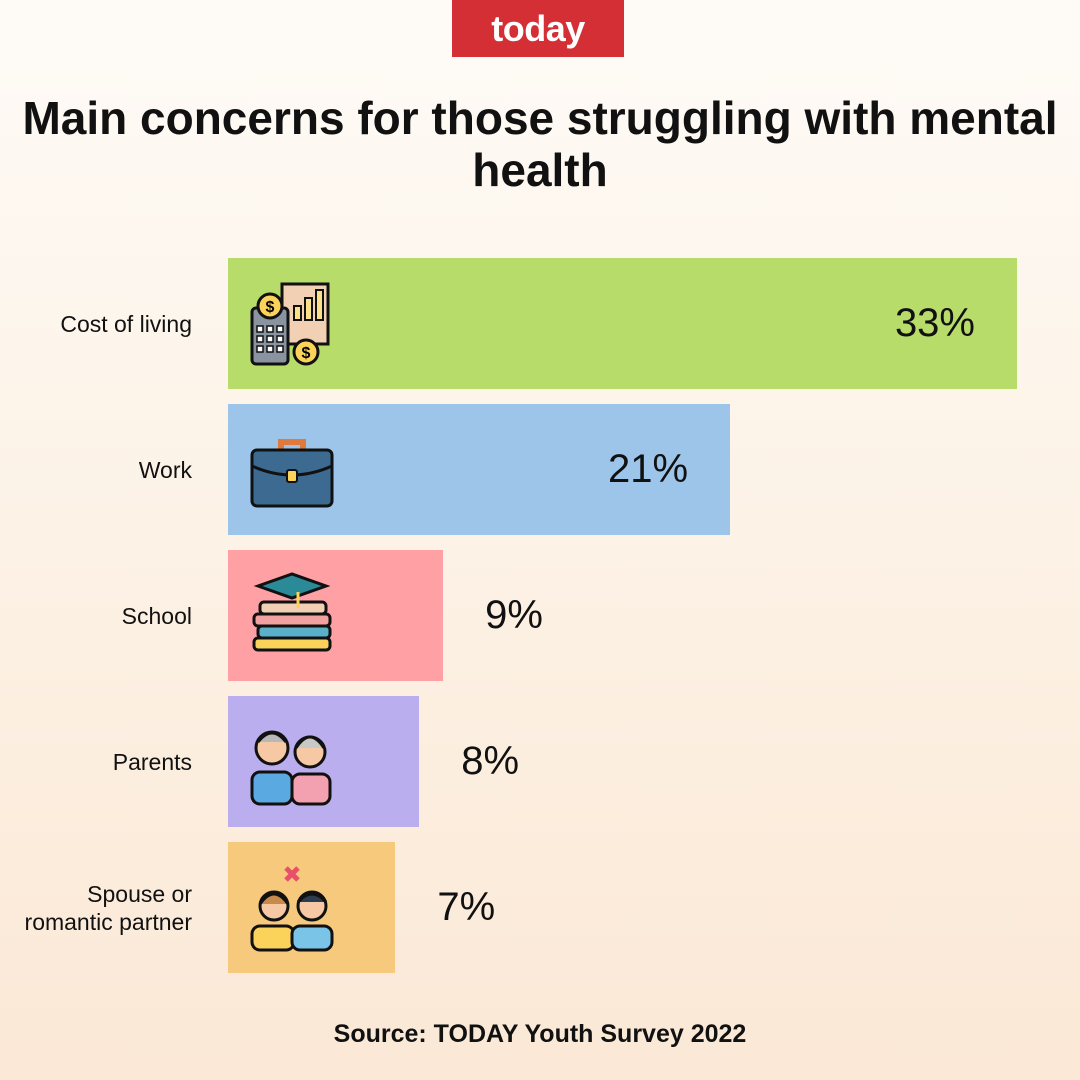 Image resolution: width=1080 pixels, height=1080 pixels. What do you see at coordinates (292, 324) in the screenshot?
I see `calculator-finance-icon: $ $` at bounding box center [292, 324].